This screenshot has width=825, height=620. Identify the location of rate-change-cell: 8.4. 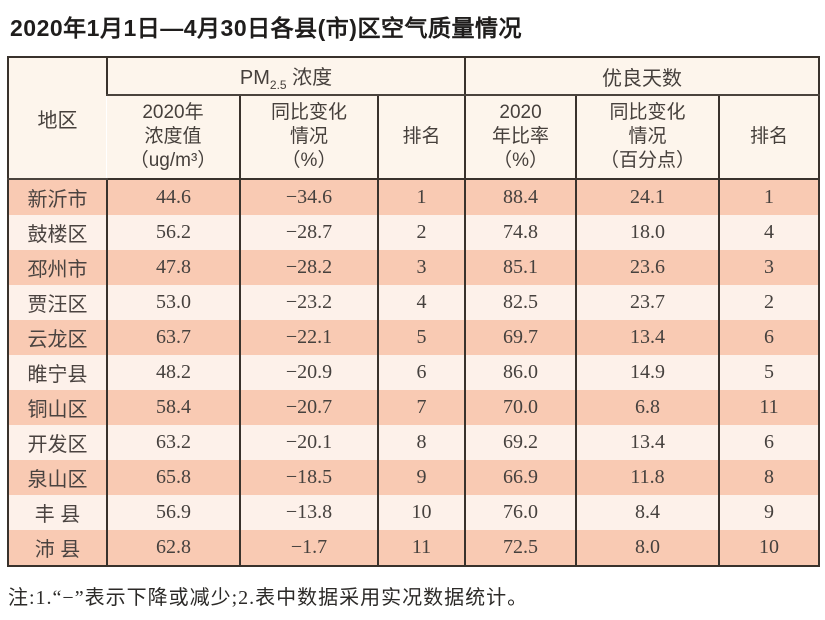
(647, 512).